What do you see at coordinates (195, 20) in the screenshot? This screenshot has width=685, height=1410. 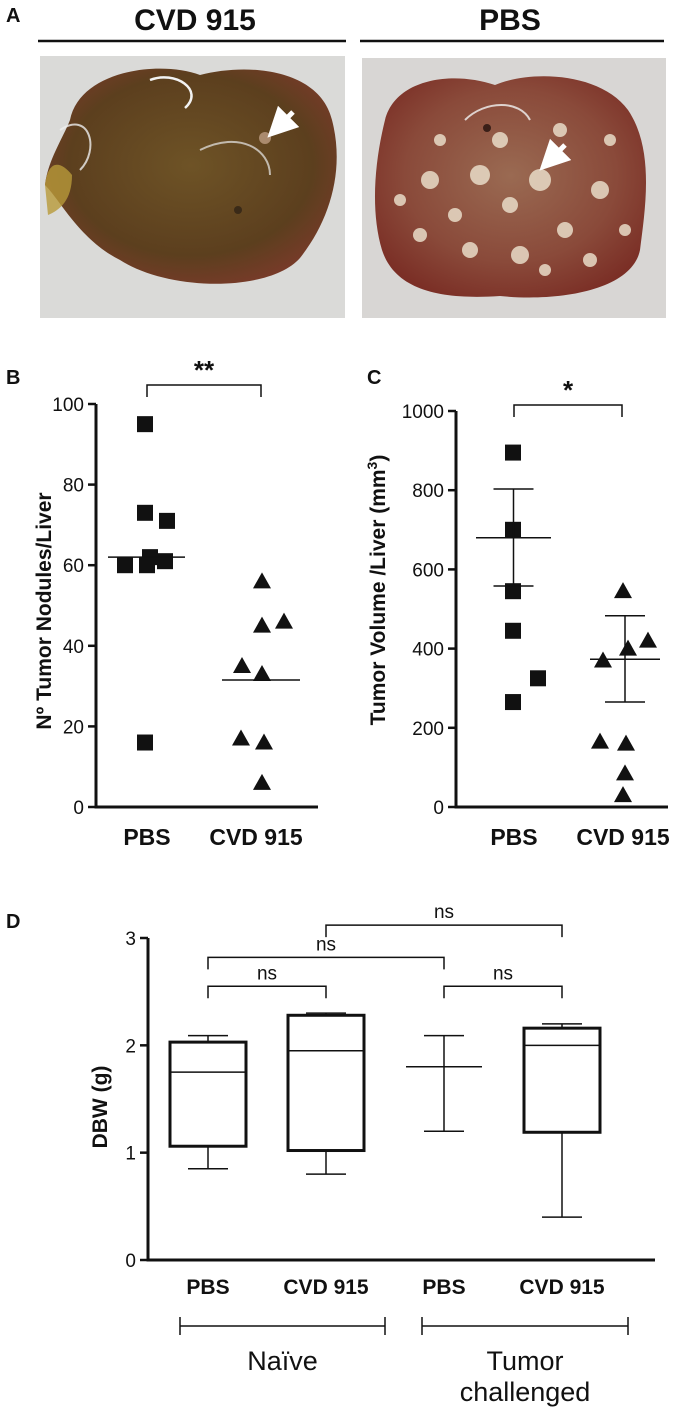 I see `photo-title-cvd915: CVD 915` at bounding box center [195, 20].